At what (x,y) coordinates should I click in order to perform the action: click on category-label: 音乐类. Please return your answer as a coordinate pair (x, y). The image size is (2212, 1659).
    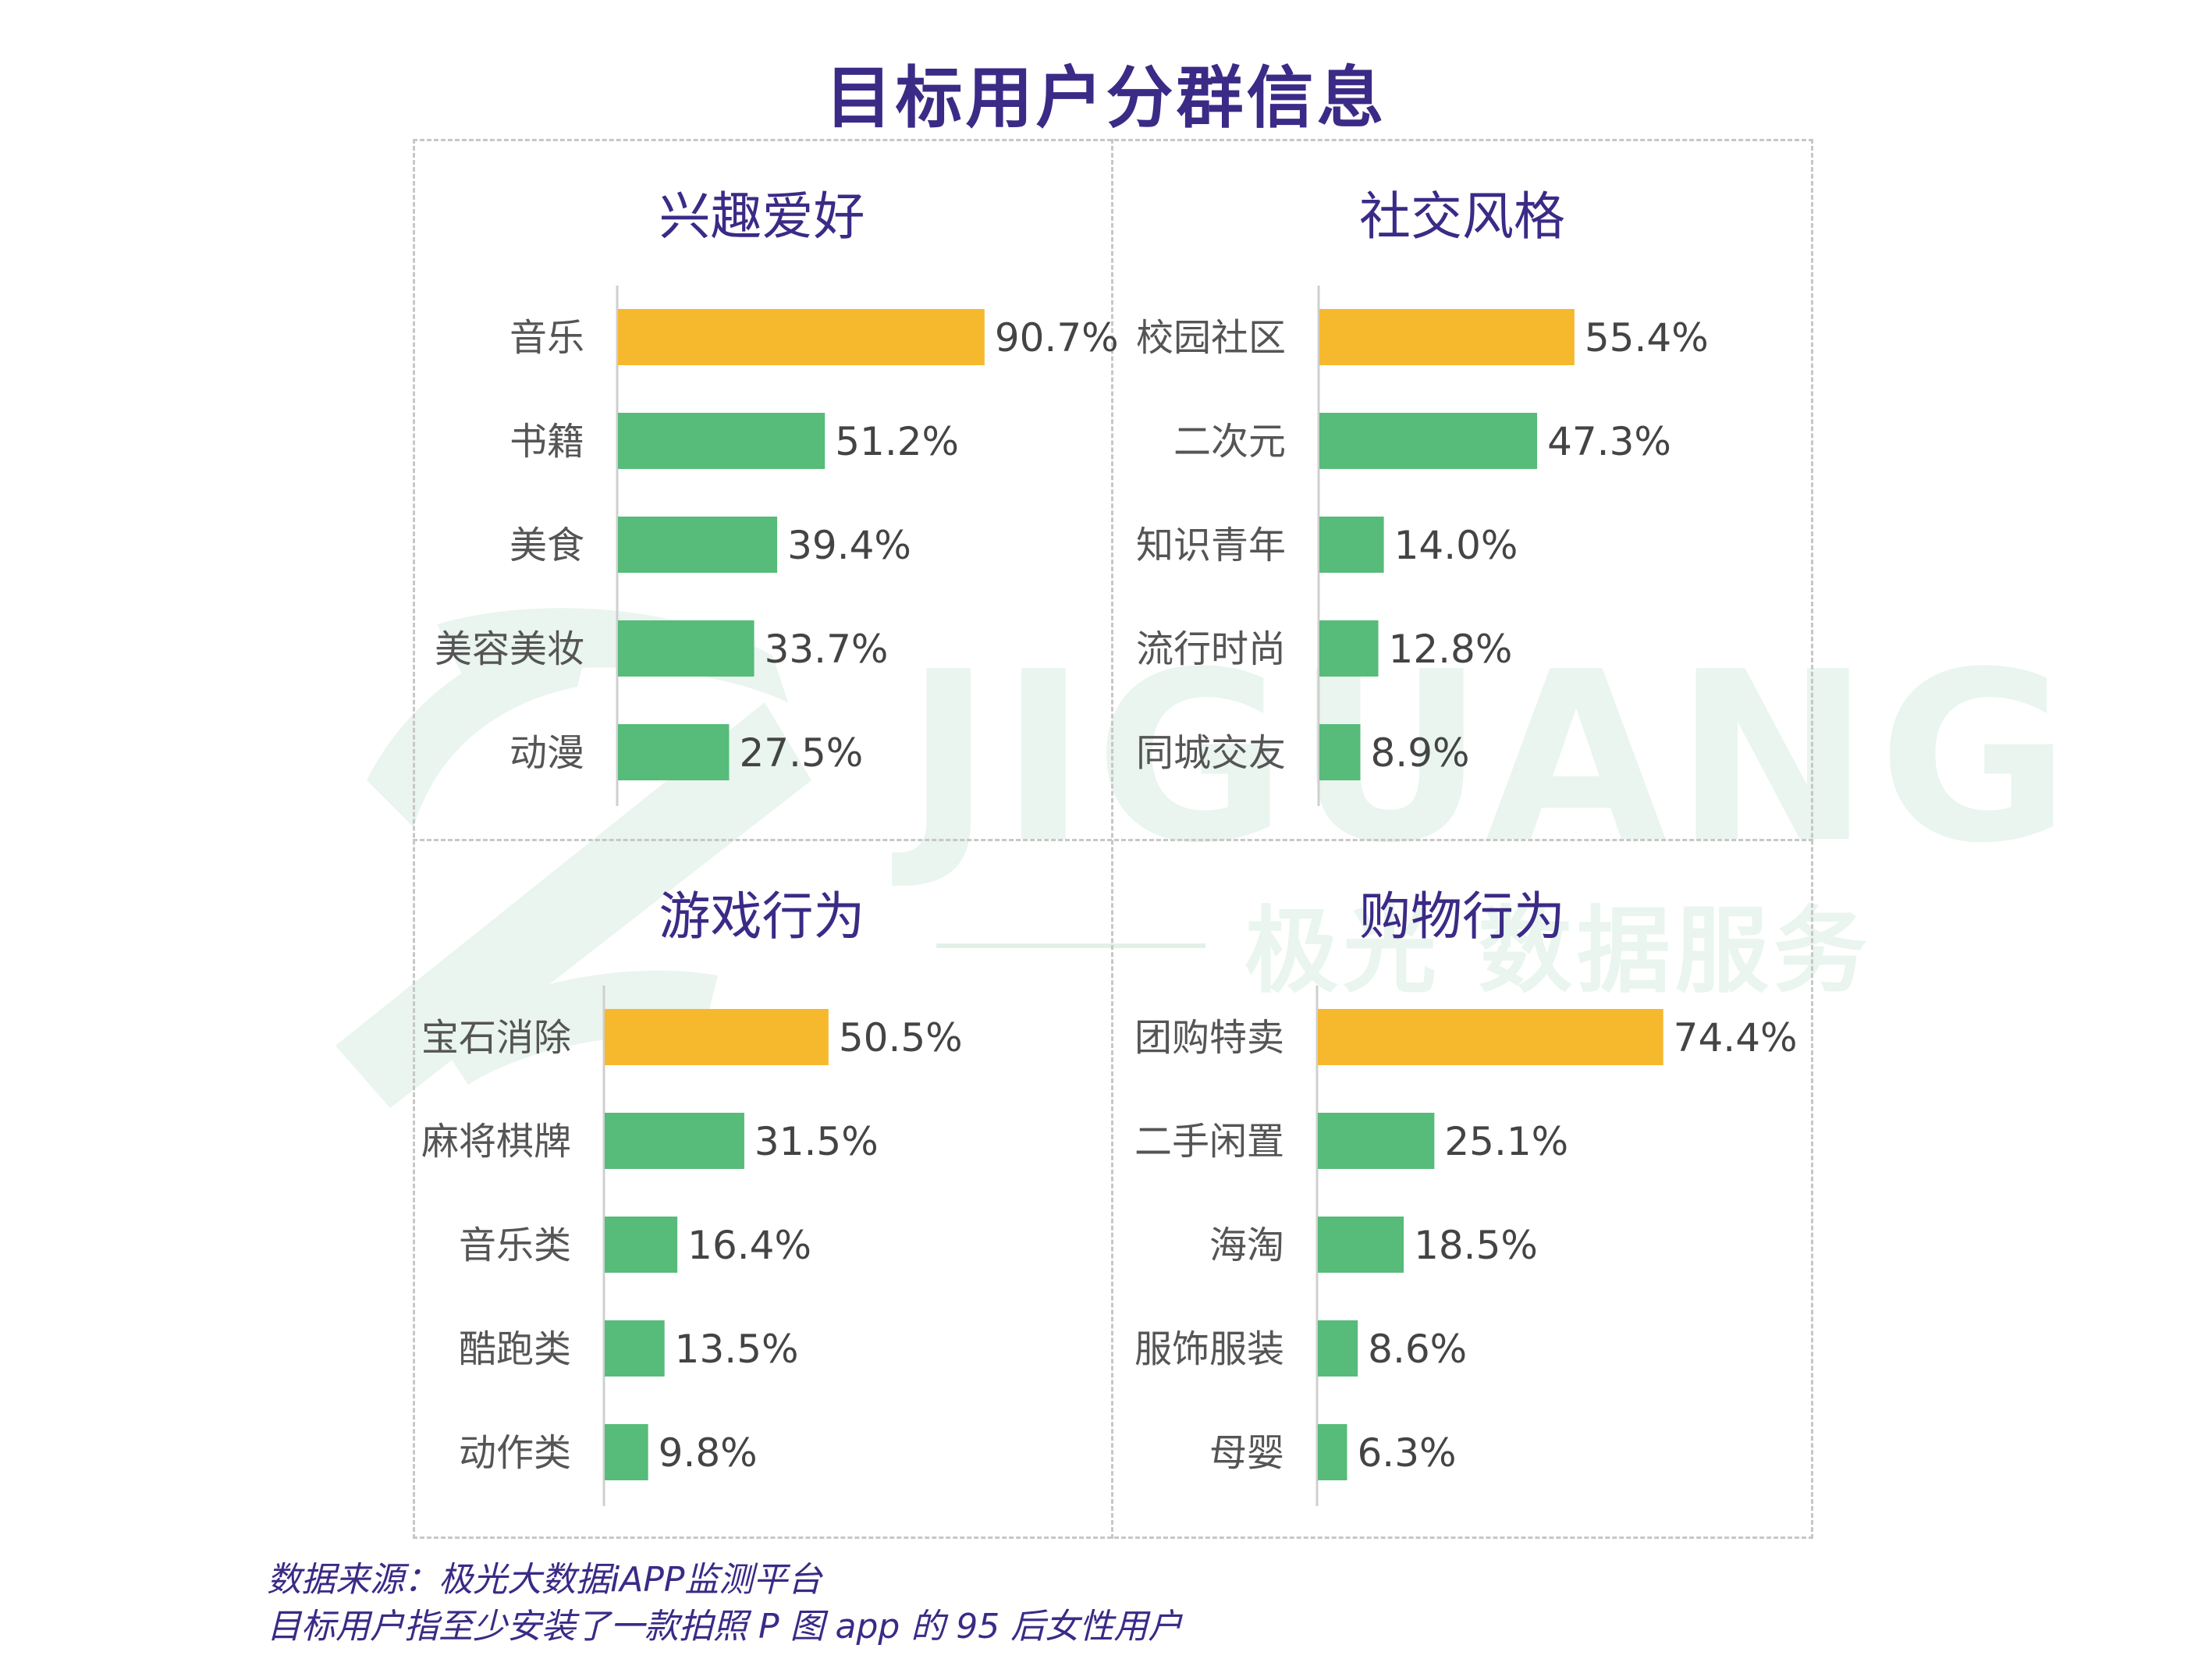
    Looking at the image, I should click on (515, 1245).